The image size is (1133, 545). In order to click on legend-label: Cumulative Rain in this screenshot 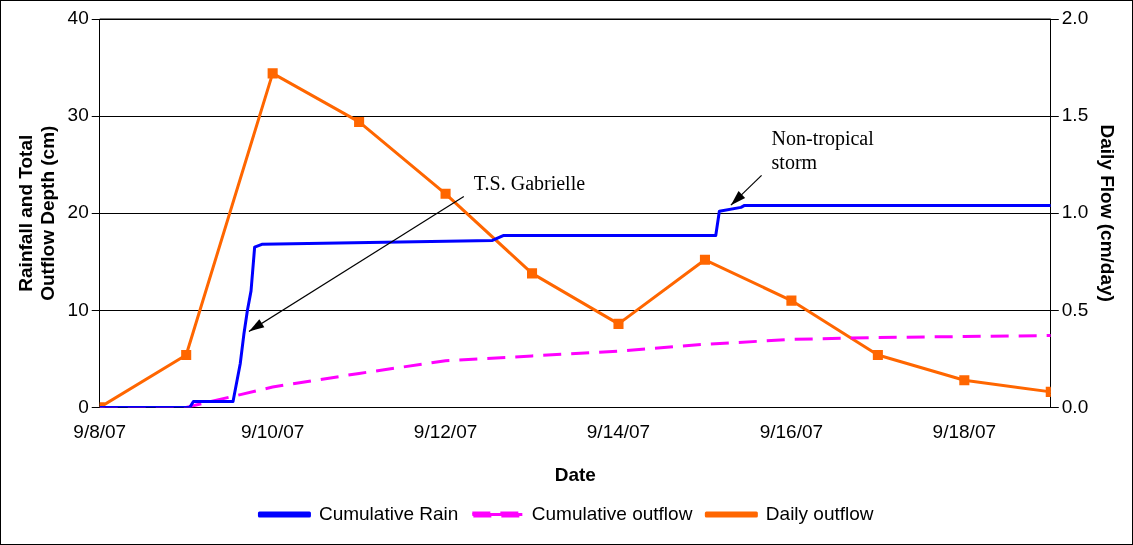, I will do `click(388, 513)`.